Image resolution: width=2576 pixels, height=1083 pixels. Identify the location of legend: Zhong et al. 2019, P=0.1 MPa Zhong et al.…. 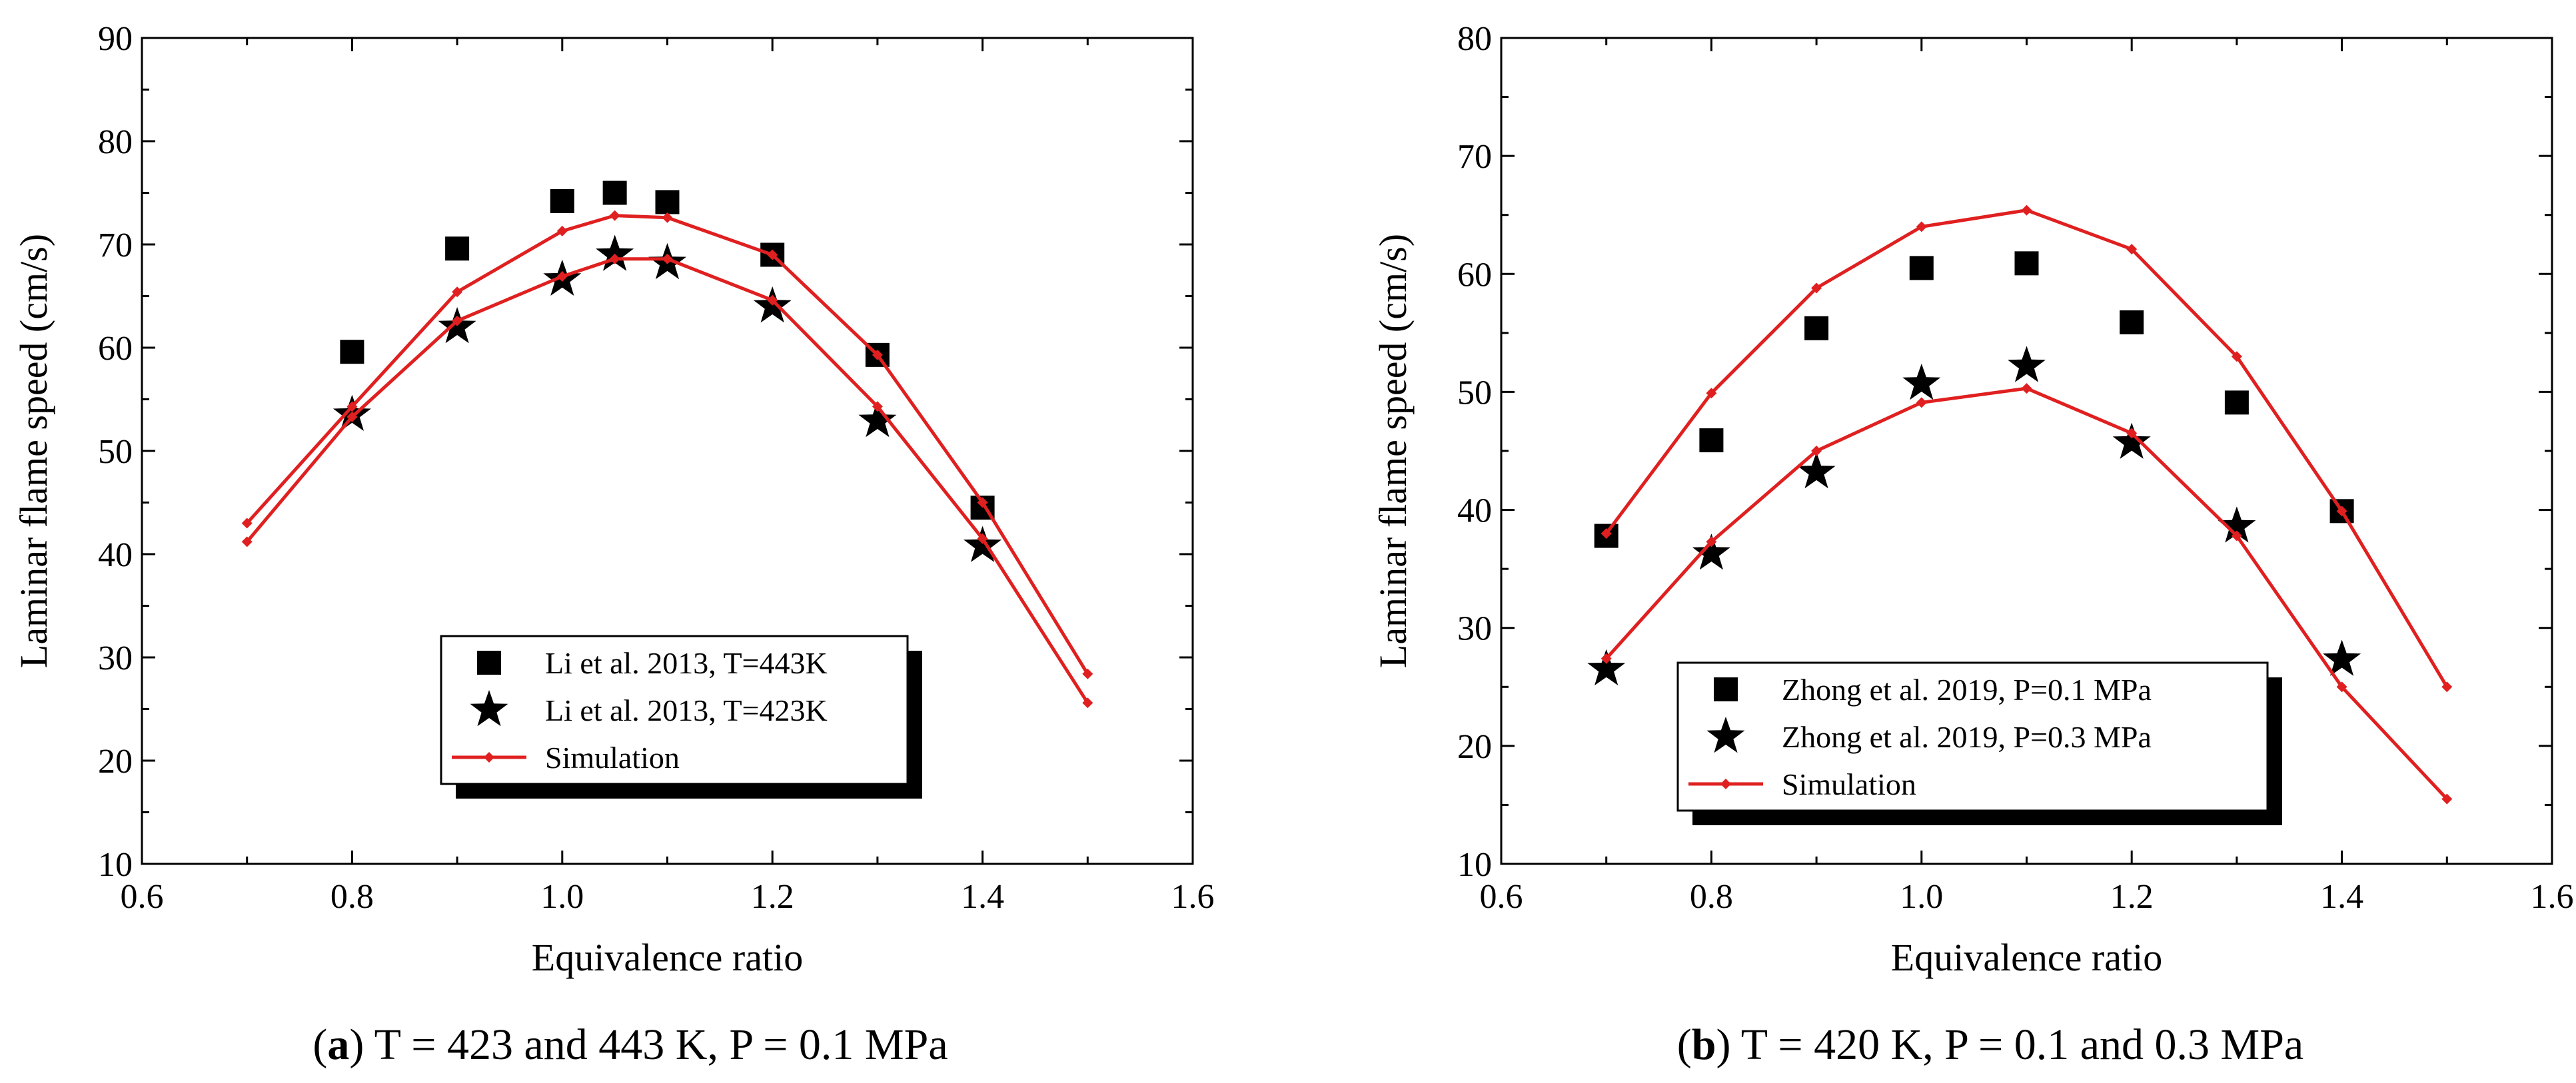
(1979, 743).